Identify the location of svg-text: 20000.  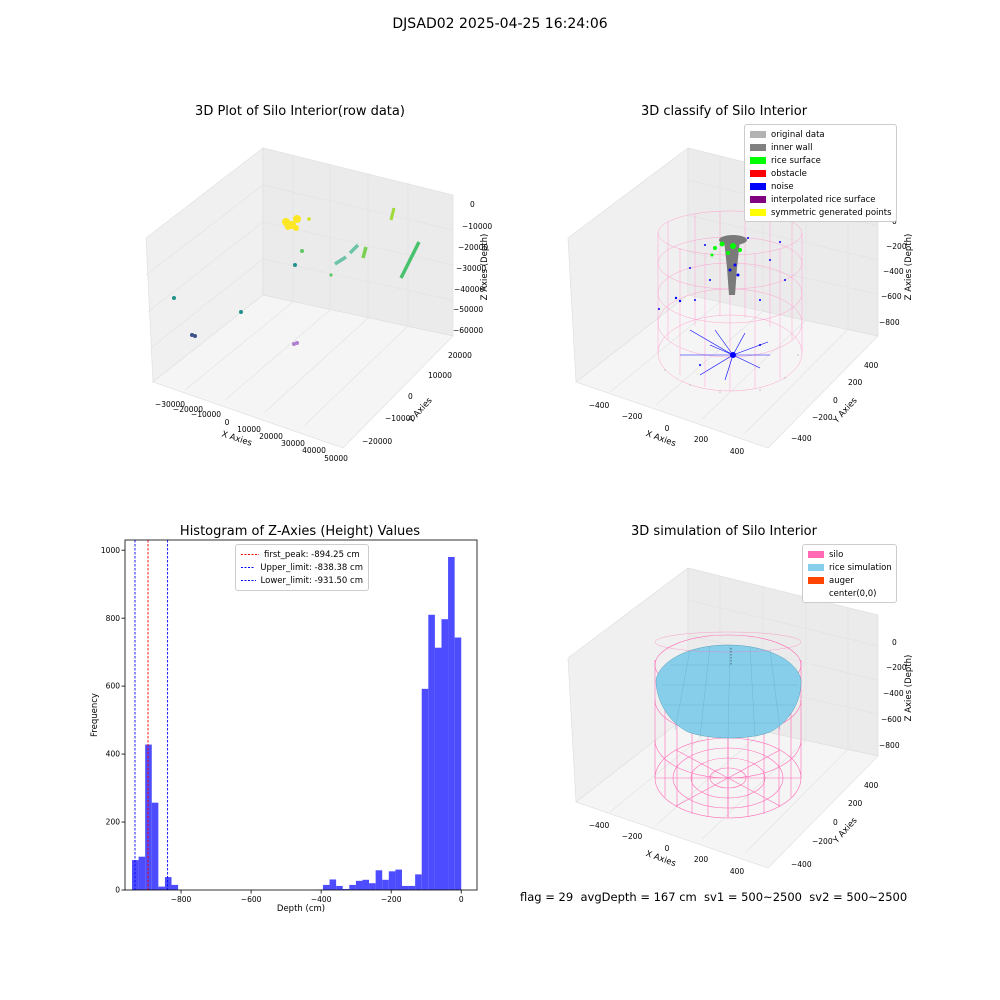
(460, 355).